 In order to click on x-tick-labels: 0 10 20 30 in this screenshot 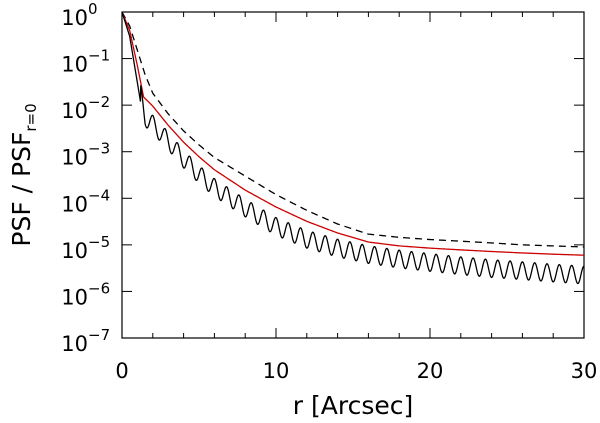, I will do `click(356, 371)`.